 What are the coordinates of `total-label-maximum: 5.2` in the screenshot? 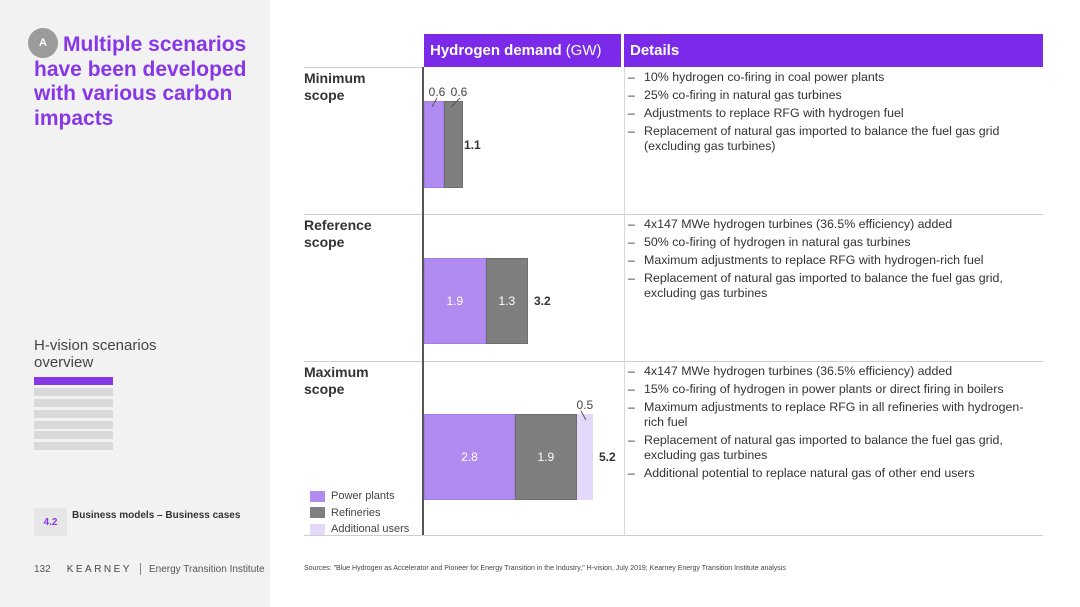 It's located at (607, 457).